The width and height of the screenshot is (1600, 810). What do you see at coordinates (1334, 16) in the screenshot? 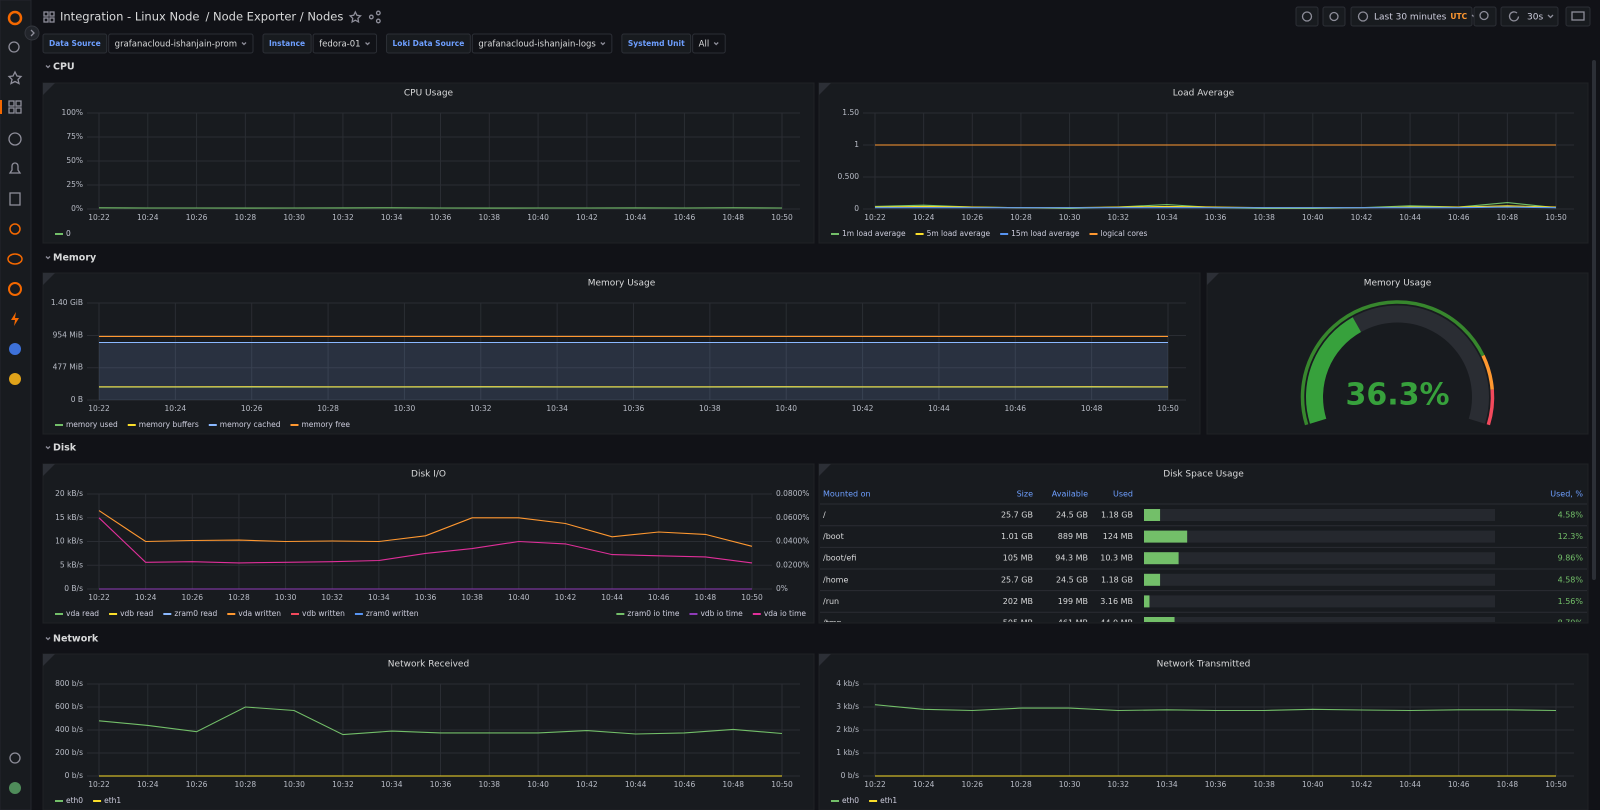
I see `settings-button` at bounding box center [1334, 16].